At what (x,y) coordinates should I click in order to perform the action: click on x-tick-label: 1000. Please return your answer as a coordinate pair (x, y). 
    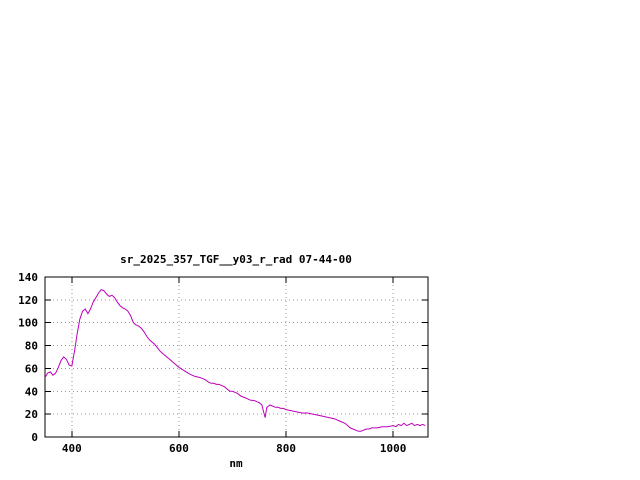
    Looking at the image, I should click on (393, 448).